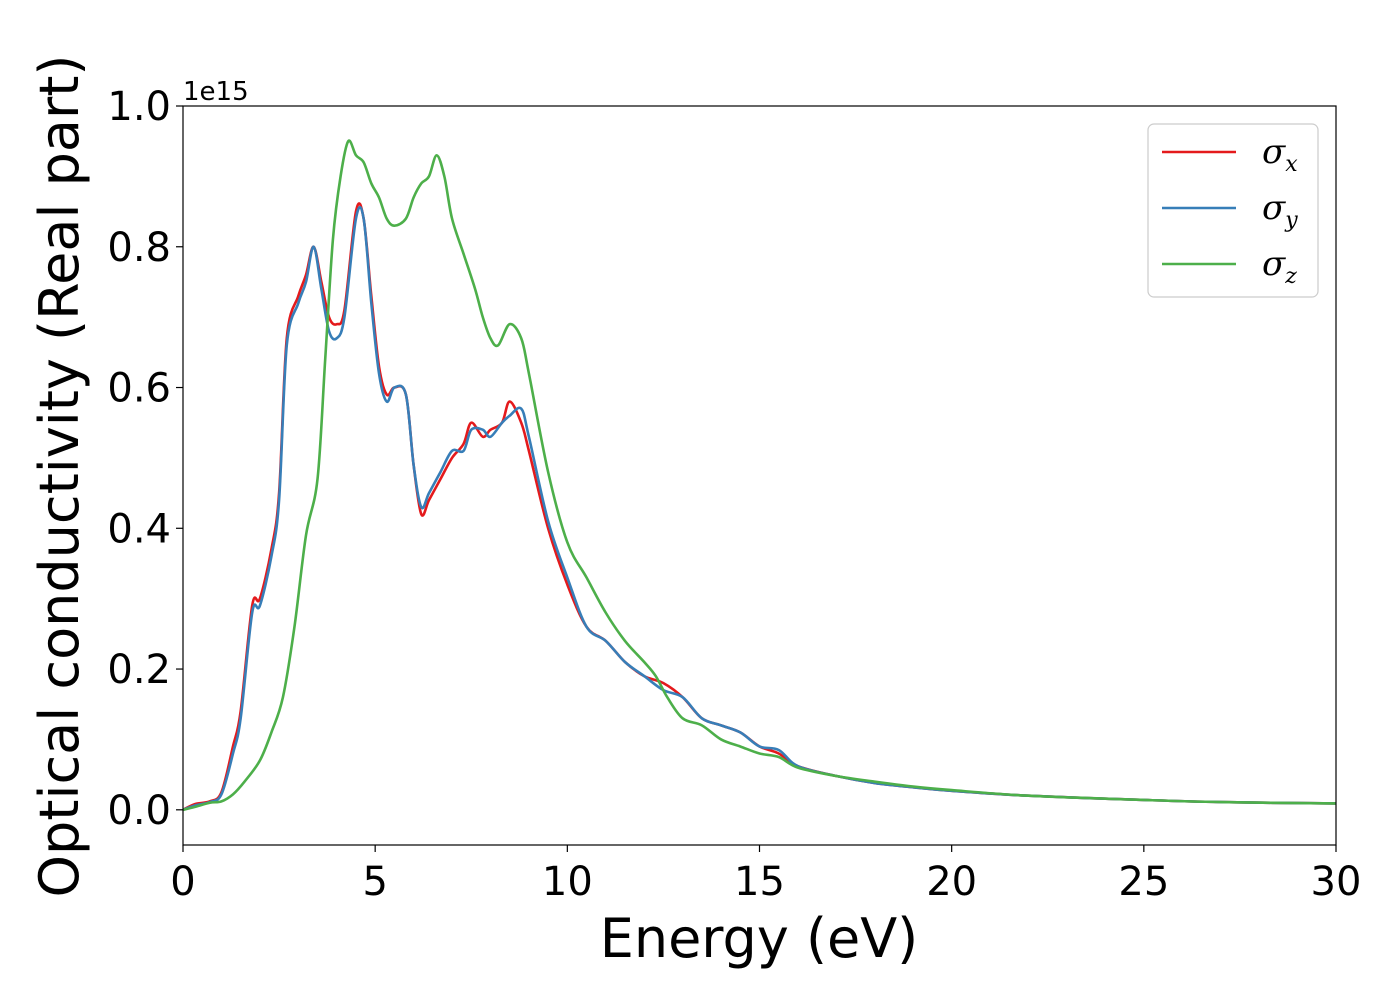 This screenshot has width=1400, height=1000. Describe the element at coordinates (145, 459) in the screenshot. I see `y-axis: 0.0 0.2 0.4 0.6 0.8 1.0` at that location.